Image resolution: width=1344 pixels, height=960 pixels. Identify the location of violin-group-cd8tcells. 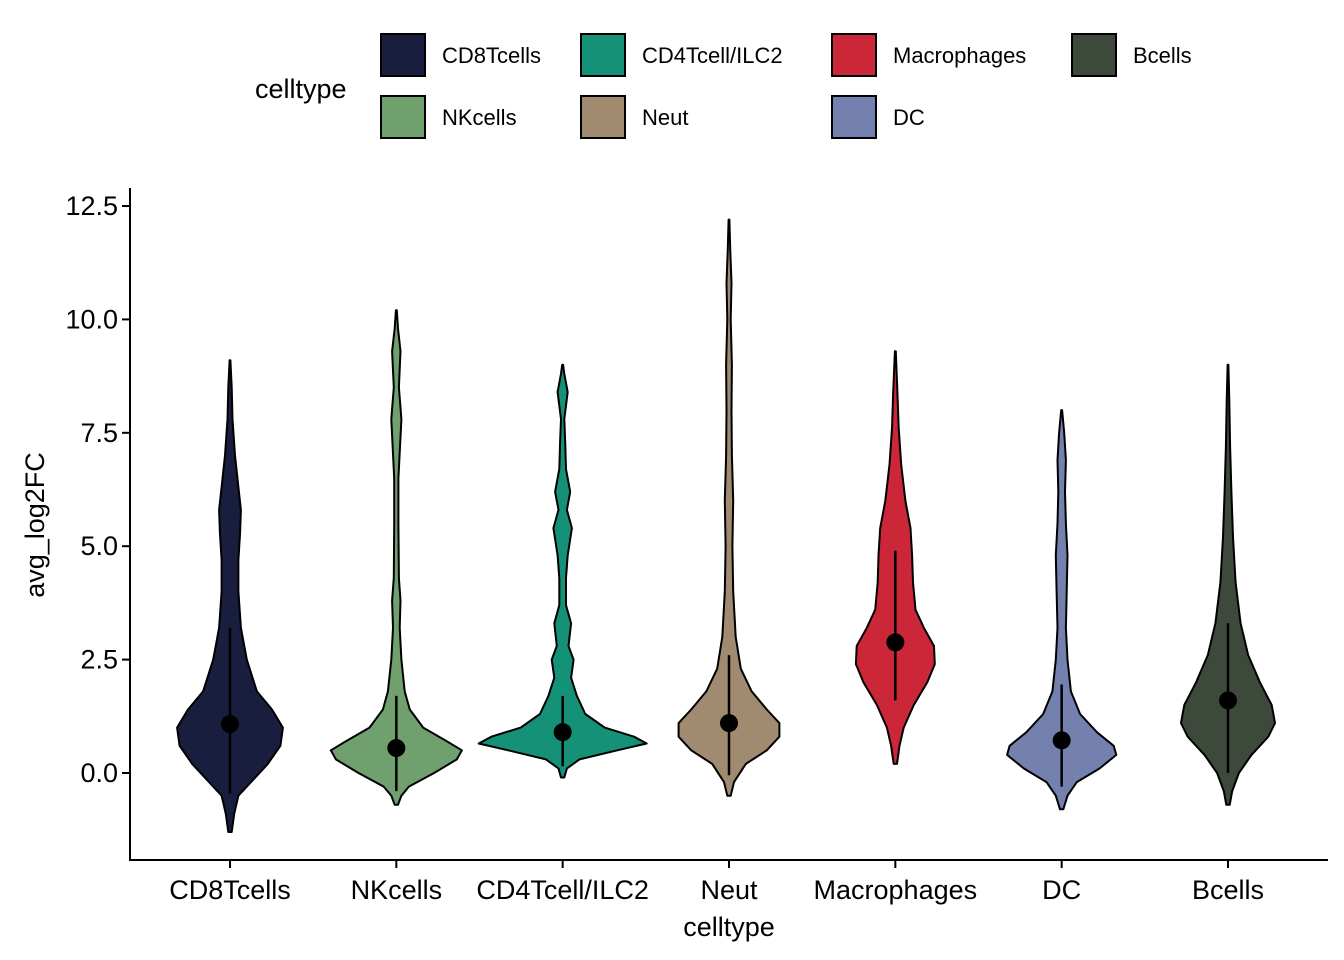
(230, 596).